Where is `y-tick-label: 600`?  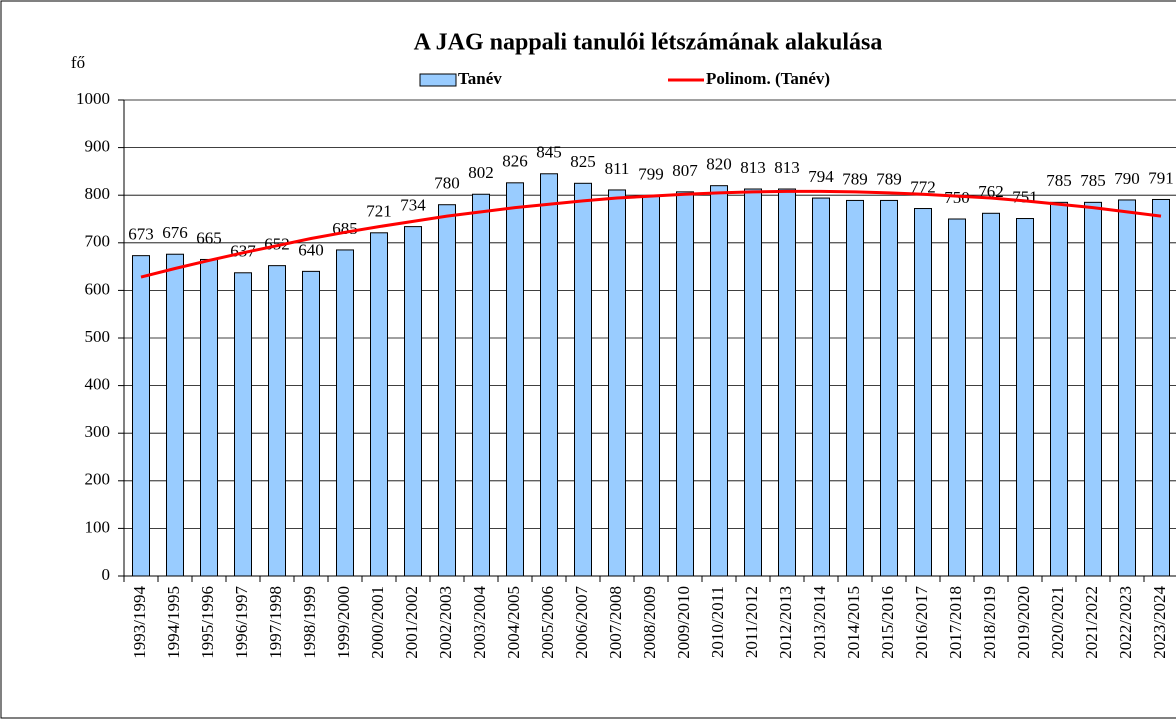
y-tick-label: 600 is located at coordinates (98, 288).